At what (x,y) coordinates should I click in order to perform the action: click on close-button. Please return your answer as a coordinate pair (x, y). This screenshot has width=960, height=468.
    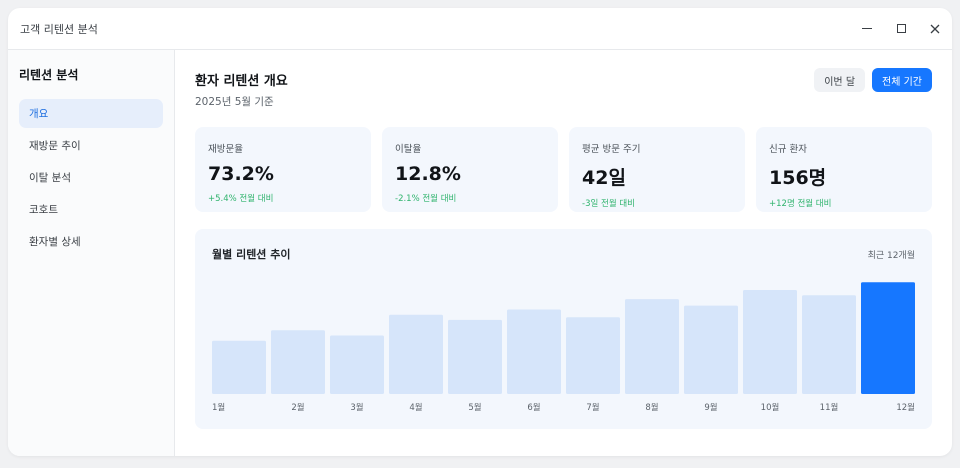
    Looking at the image, I should click on (935, 29).